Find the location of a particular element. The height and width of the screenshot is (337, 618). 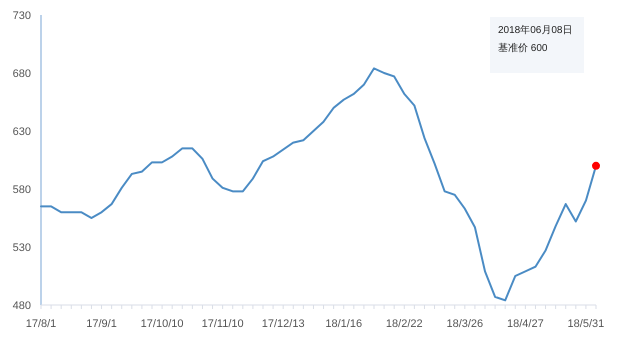

x-tick-label: 17/12/13 is located at coordinates (283, 324).